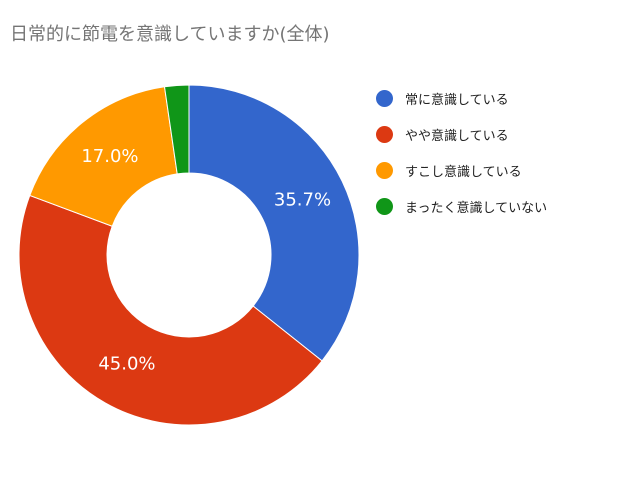 This screenshot has height=482, width=640. I want to click on legend-item: まったく意識していない, so click(461, 206).